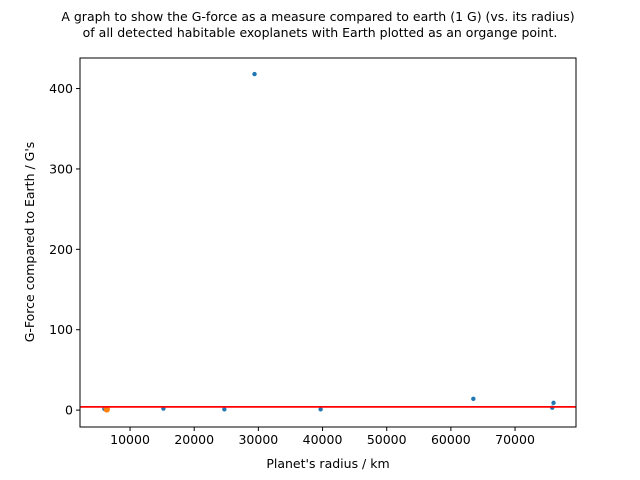 This screenshot has width=640, height=480. I want to click on y-tick-label: 0, so click(69, 410).